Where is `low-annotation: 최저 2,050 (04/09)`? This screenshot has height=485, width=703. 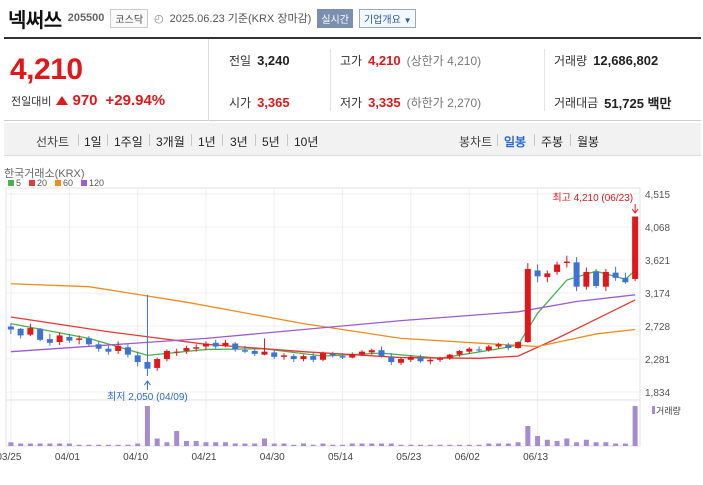 low-annotation: 최저 2,050 (04/09) is located at coordinates (147, 397).